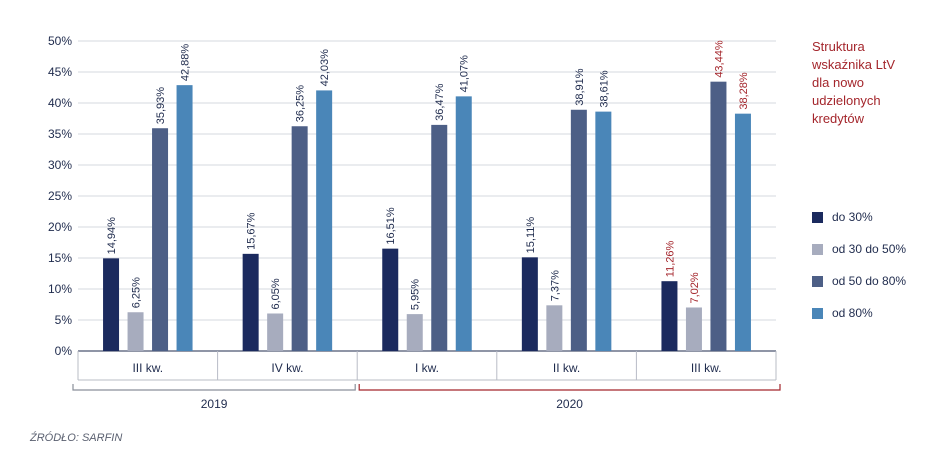 This screenshot has width=948, height=465. I want to click on legend-item-od-80: od 80%, so click(859, 313).